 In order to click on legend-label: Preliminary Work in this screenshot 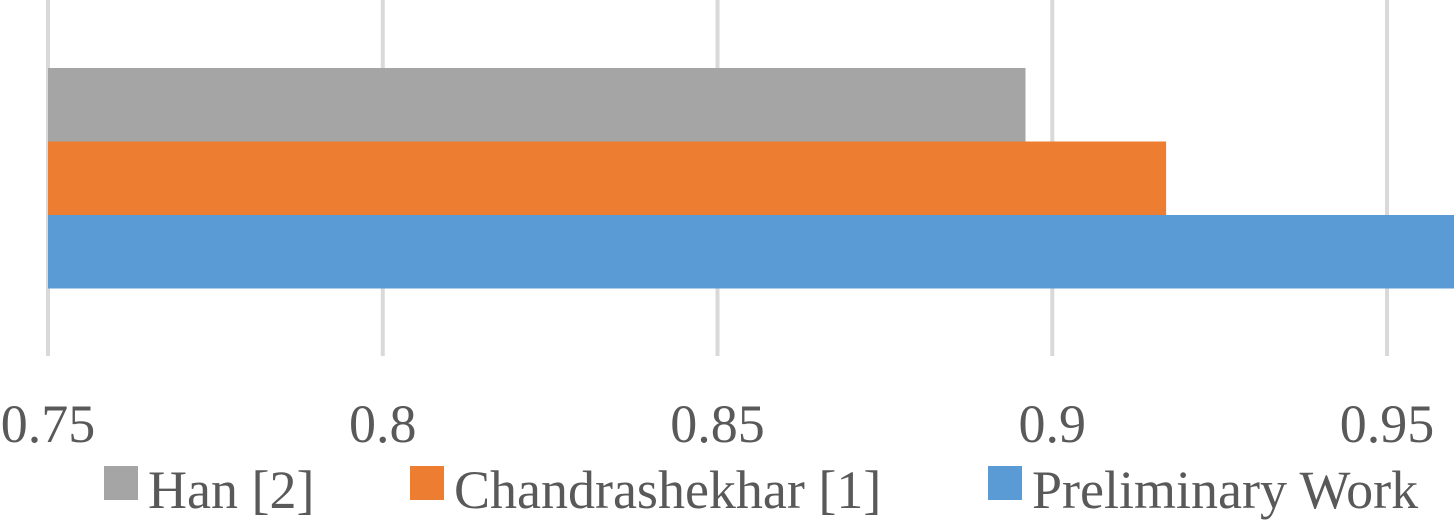, I will do `click(1225, 490)`.